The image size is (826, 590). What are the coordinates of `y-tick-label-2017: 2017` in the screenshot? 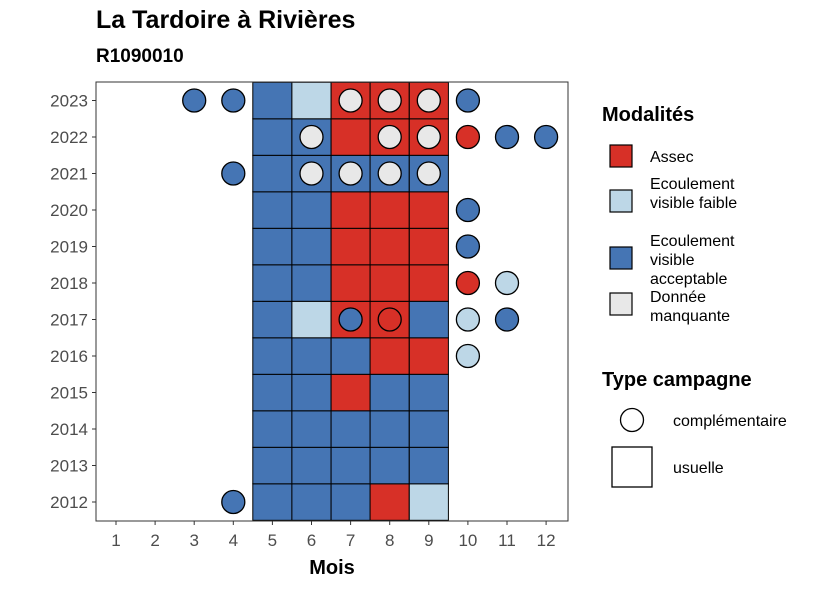 It's located at (69, 320).